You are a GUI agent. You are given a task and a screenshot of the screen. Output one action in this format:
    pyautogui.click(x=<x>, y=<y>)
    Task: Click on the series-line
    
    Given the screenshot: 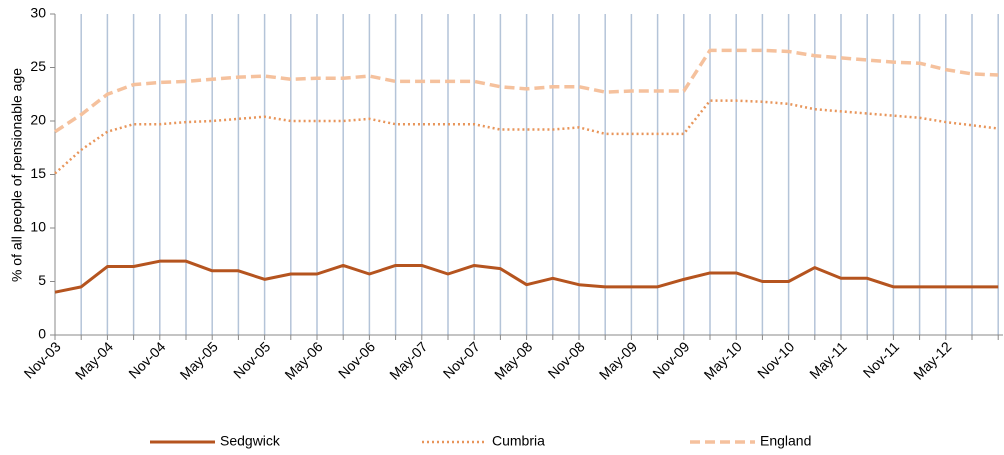 What is the action you would take?
    pyautogui.click(x=526, y=276)
    